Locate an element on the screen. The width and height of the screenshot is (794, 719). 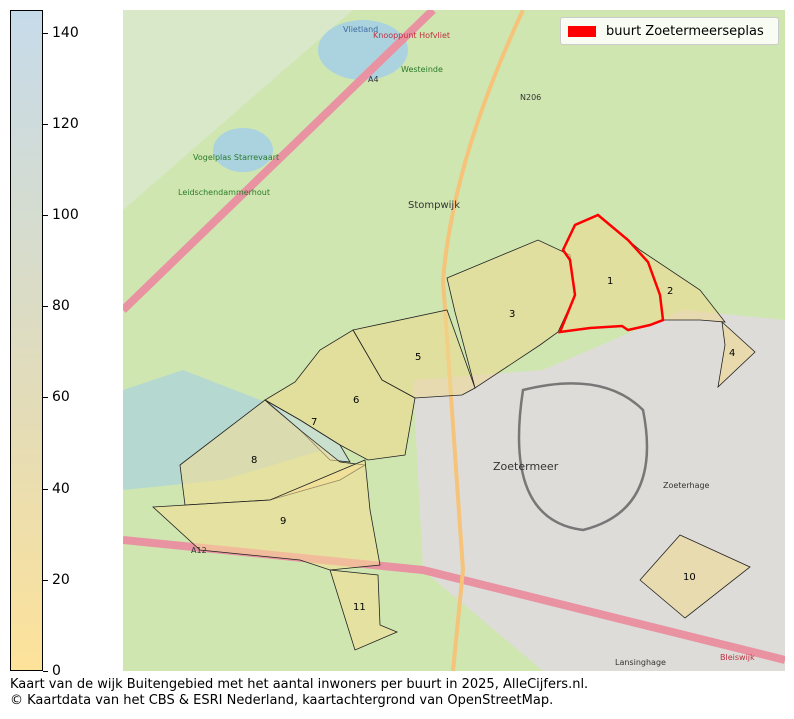
place-label: Stompwijk is located at coordinates (434, 205).